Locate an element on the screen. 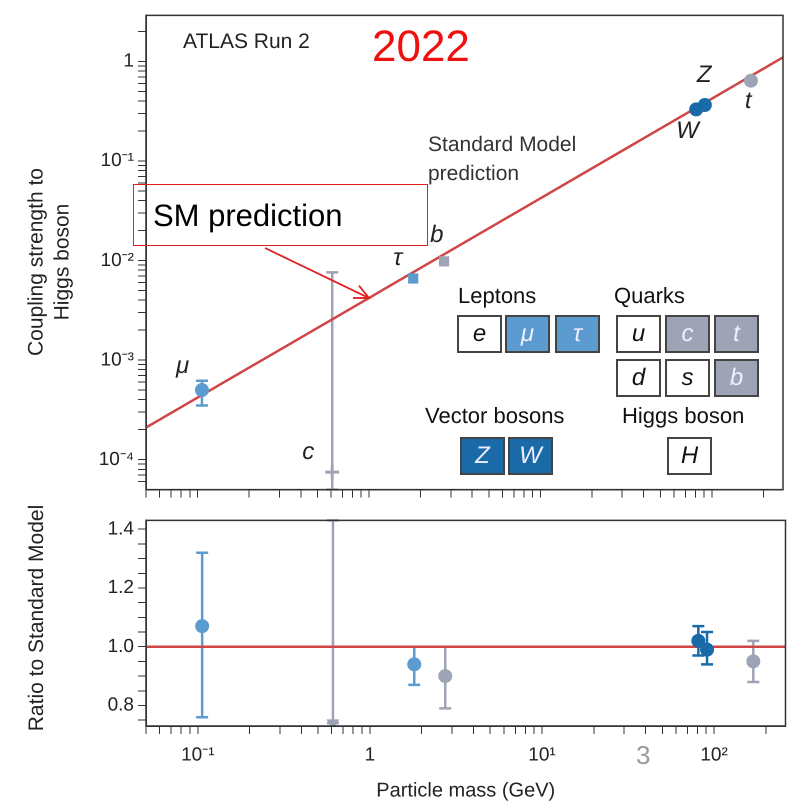 The width and height of the screenshot is (793, 807). y-tick-label: 1.4 is located at coordinates (121, 529).